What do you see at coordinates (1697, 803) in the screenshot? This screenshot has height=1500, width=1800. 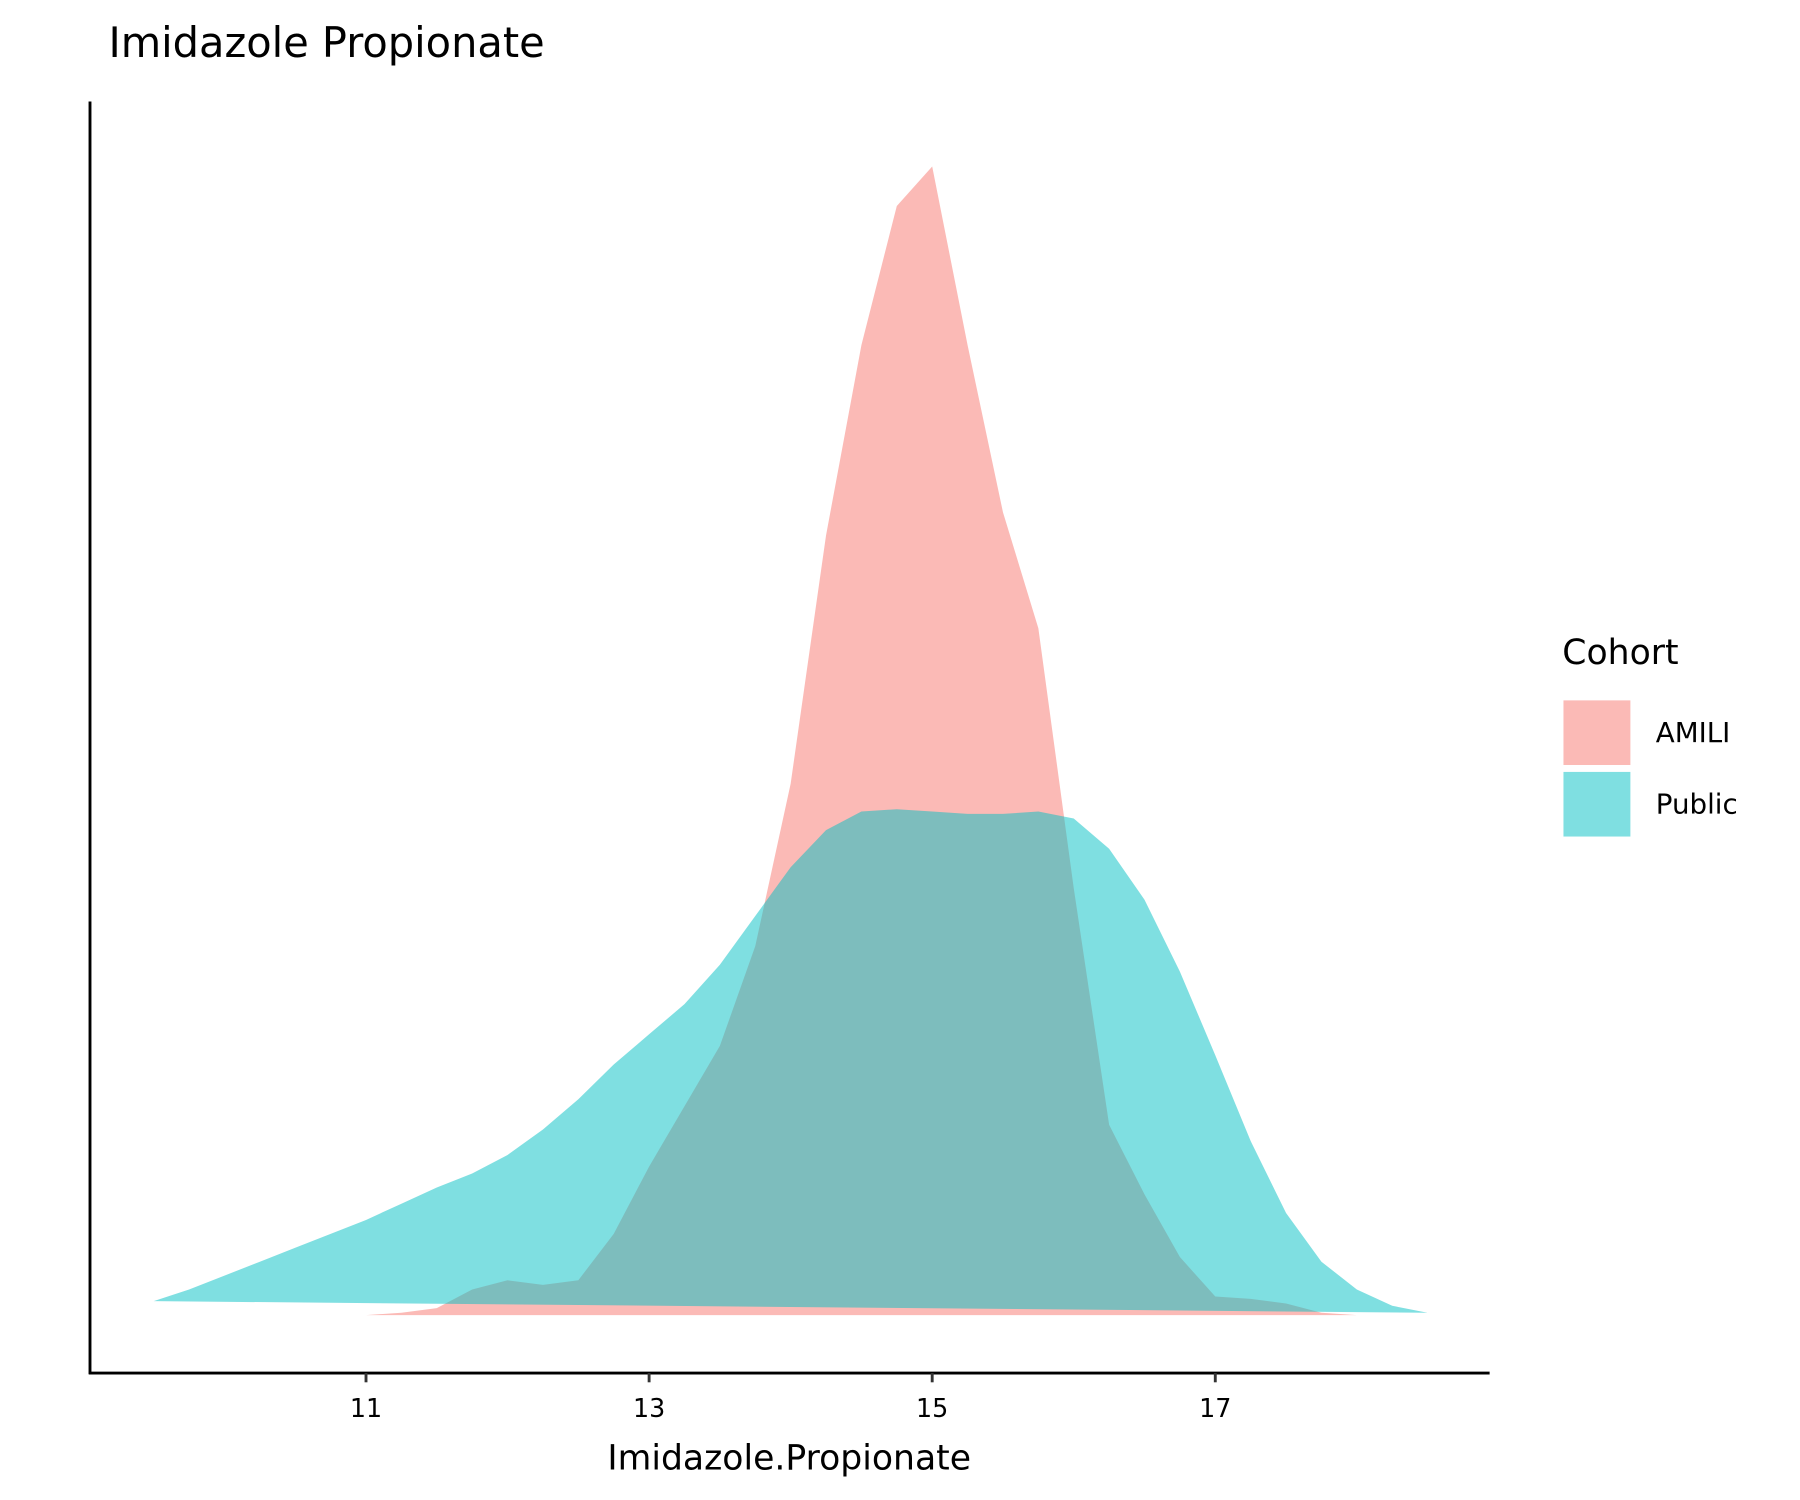 I see `legend-label: Public` at bounding box center [1697, 803].